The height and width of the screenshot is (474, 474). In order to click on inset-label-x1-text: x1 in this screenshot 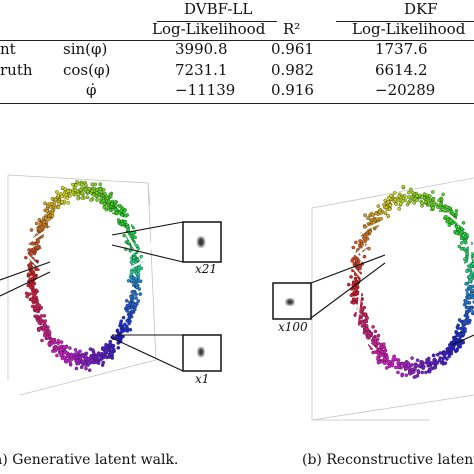, I will do `click(202, 379)`.